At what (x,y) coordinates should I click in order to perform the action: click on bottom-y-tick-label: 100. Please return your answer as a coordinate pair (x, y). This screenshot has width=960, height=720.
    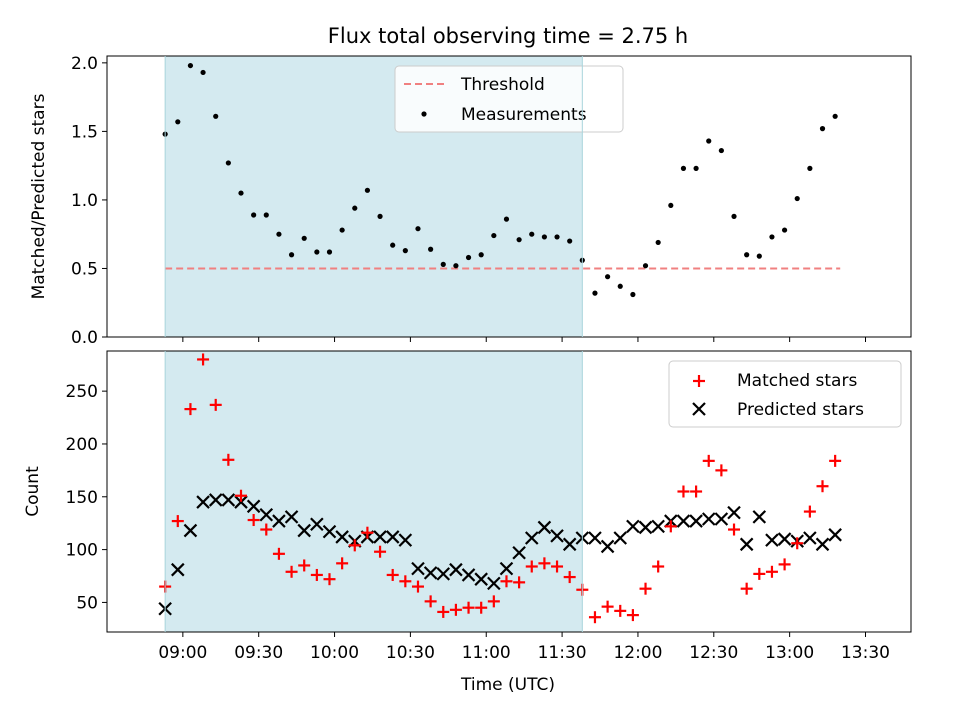
    Looking at the image, I should click on (82, 551).